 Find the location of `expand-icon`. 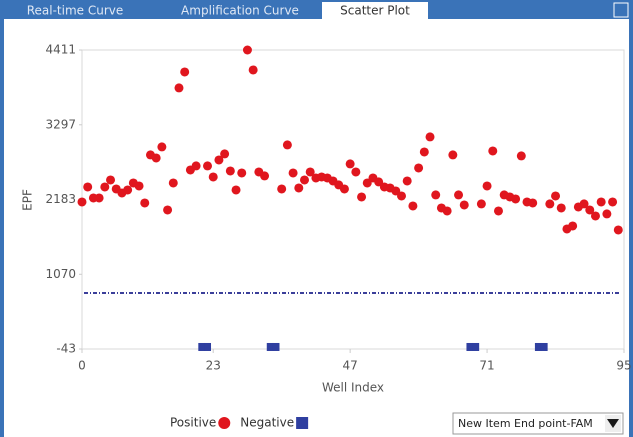

expand-icon is located at coordinates (621, 10).